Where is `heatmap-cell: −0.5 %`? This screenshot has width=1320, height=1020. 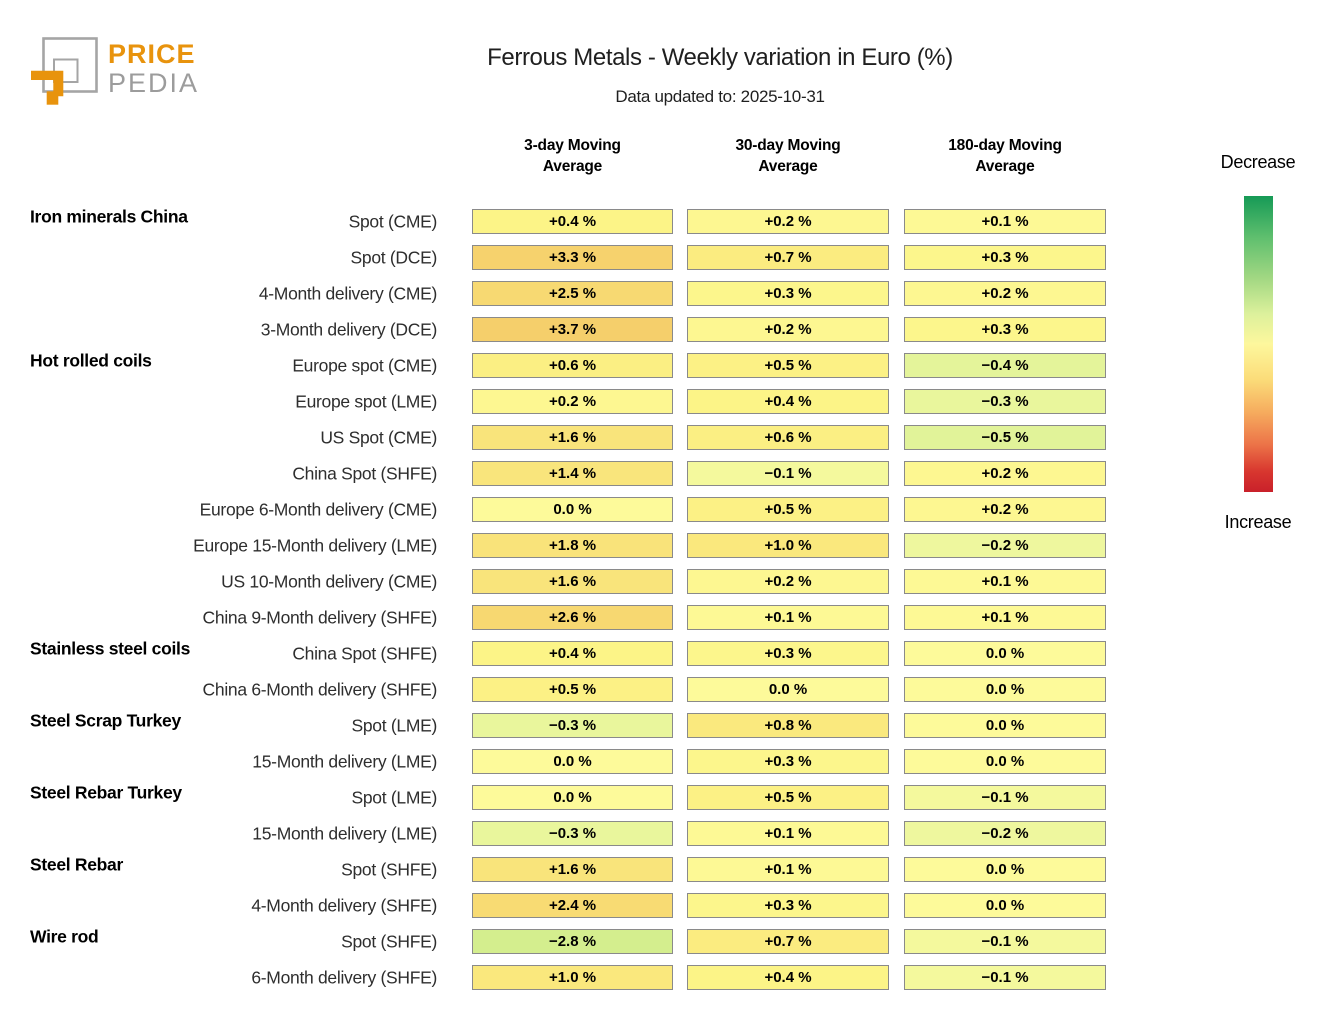
heatmap-cell: −0.5 % is located at coordinates (1005, 437).